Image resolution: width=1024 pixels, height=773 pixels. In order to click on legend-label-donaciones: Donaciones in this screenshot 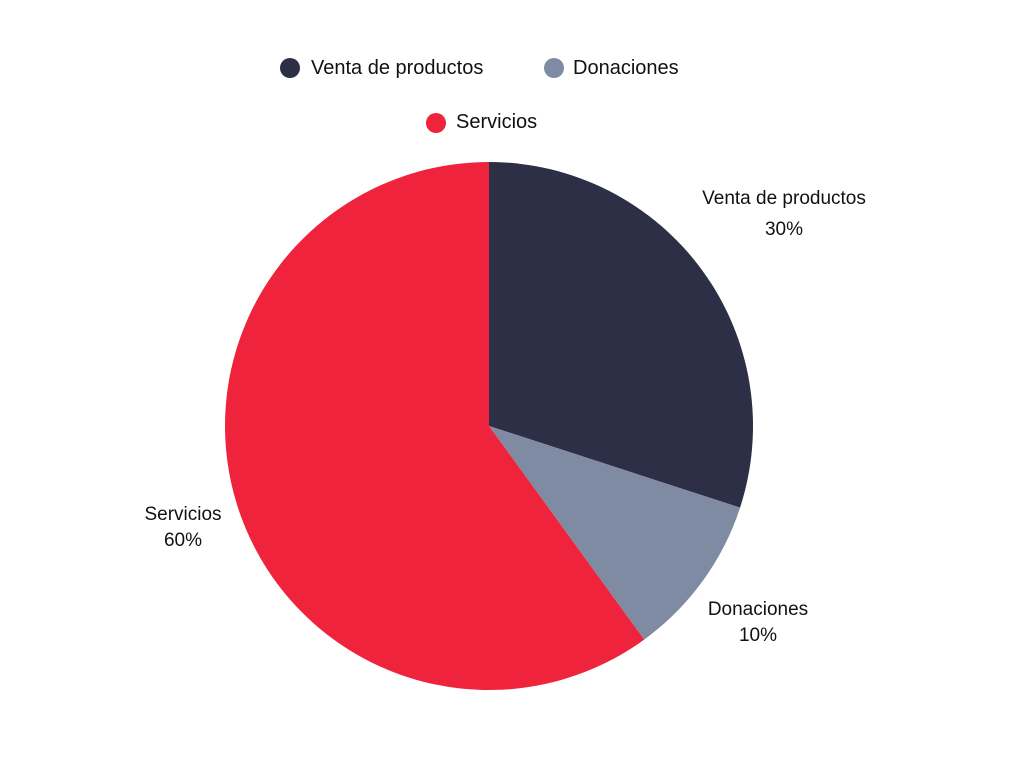, I will do `click(626, 68)`.